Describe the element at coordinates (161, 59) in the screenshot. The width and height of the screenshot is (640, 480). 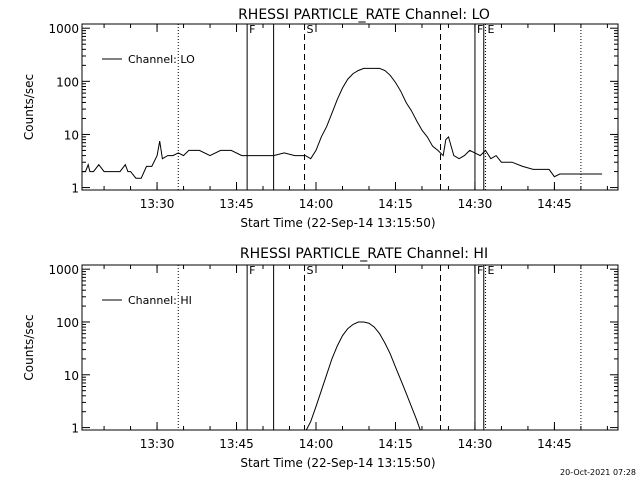
I see `legend-label: Channel: LO` at that location.